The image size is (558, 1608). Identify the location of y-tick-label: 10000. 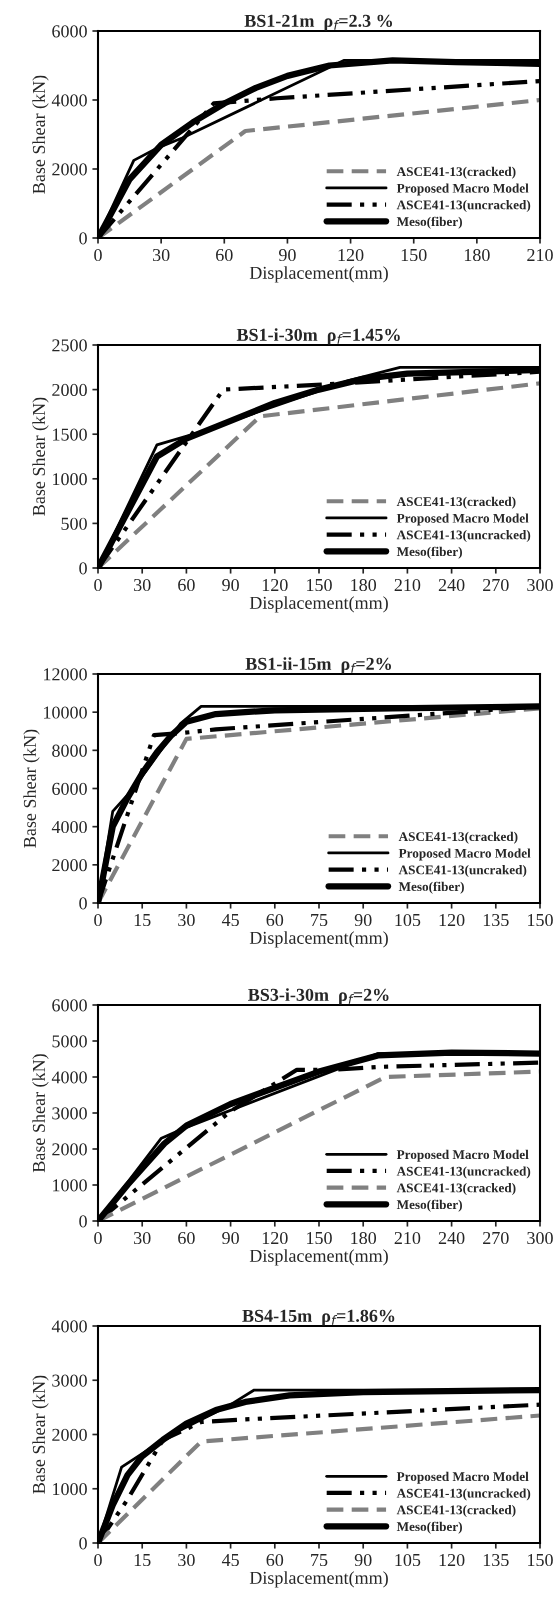
(65, 712).